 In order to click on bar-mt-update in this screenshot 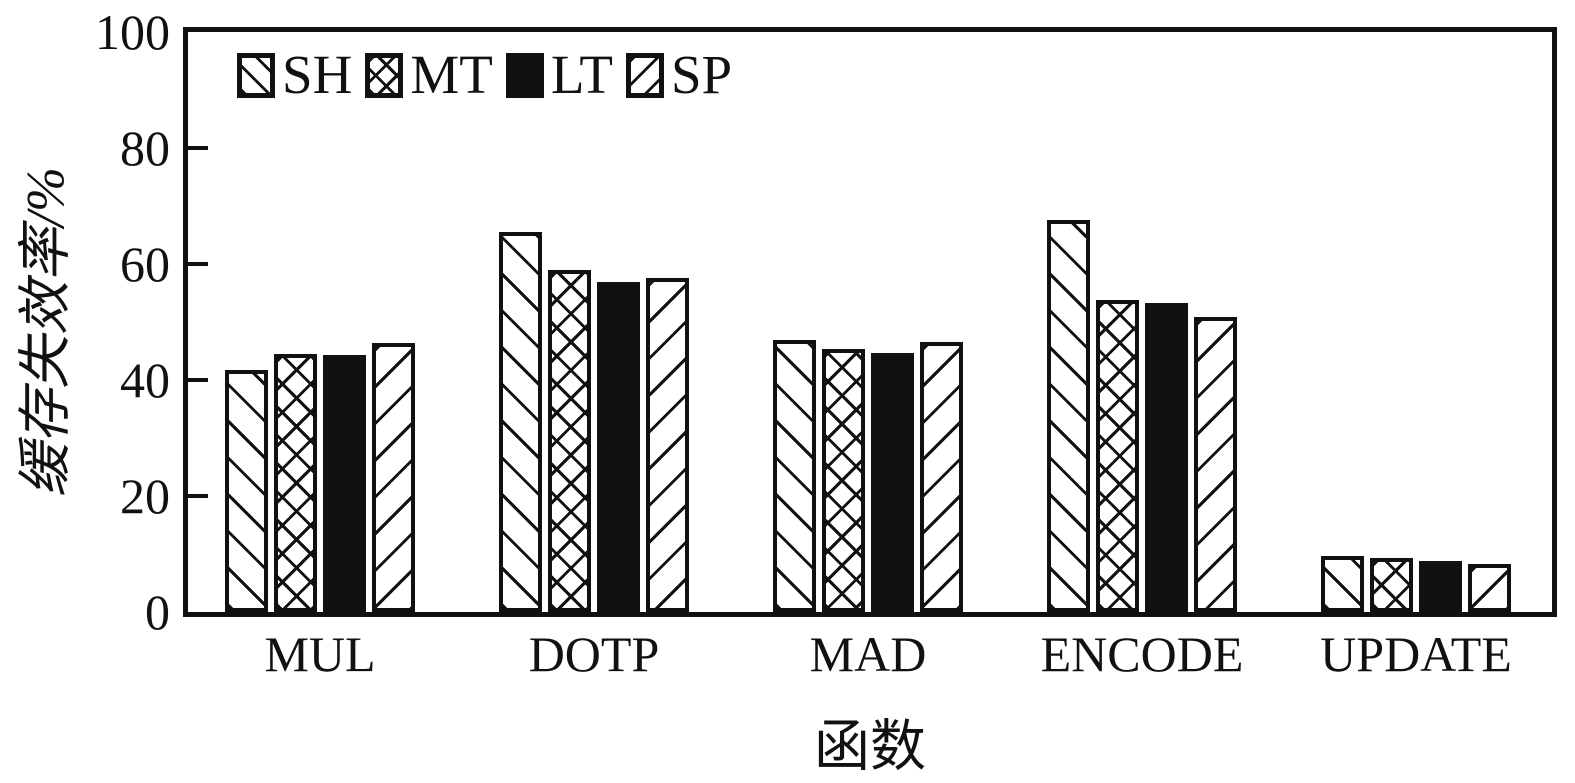, I will do `click(1391, 585)`.